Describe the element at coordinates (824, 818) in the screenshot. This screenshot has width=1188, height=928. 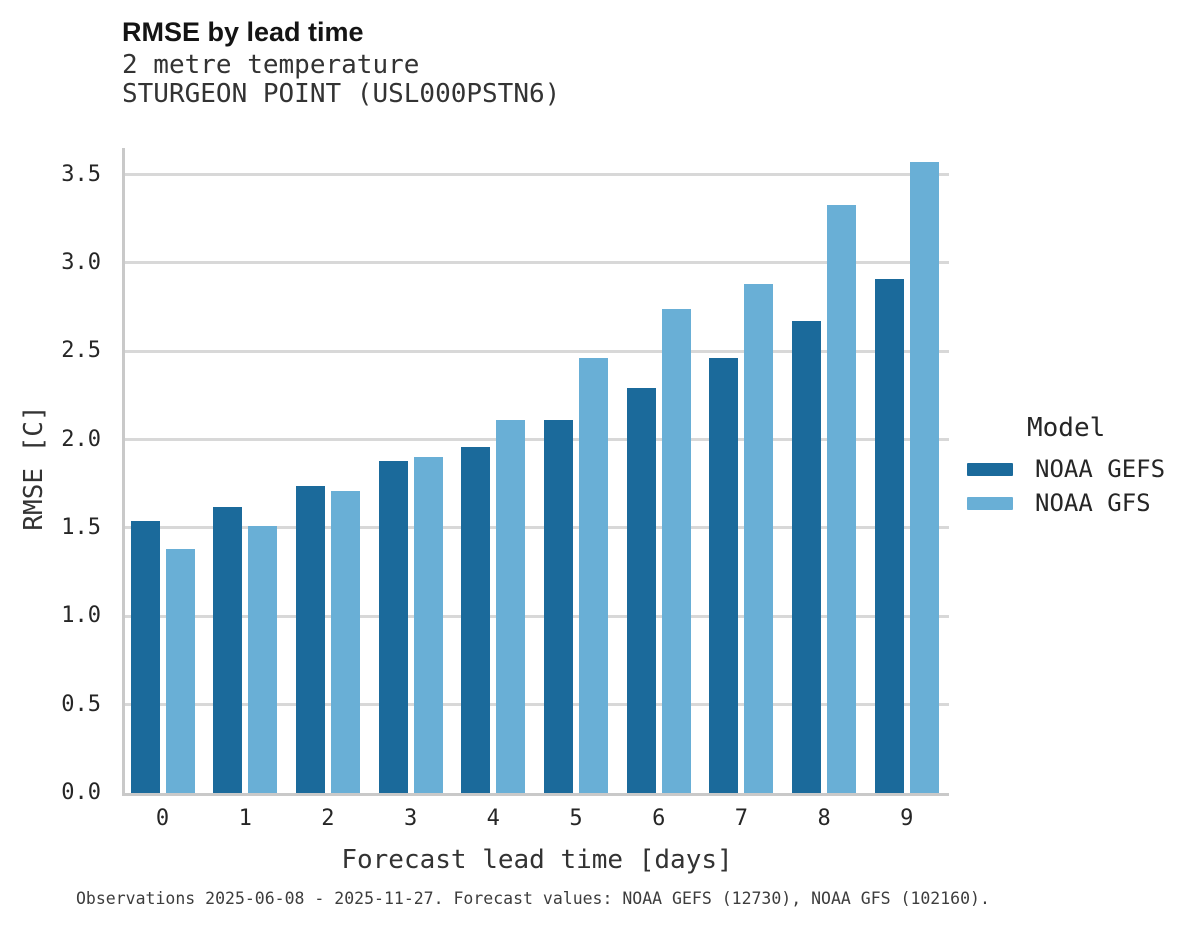
I see `x-tick-label-8: 8` at that location.